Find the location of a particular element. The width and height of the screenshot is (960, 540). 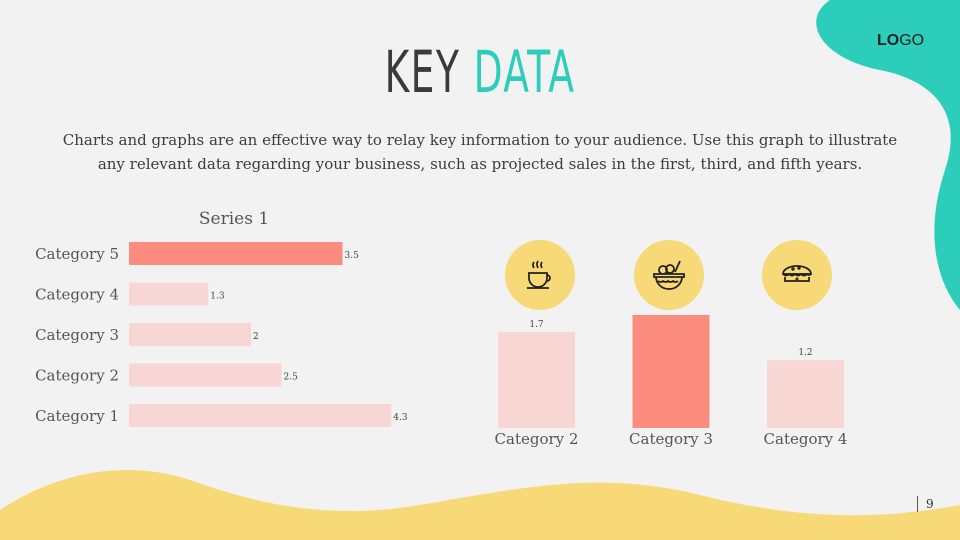

data-label: 4.3 is located at coordinates (400, 418).